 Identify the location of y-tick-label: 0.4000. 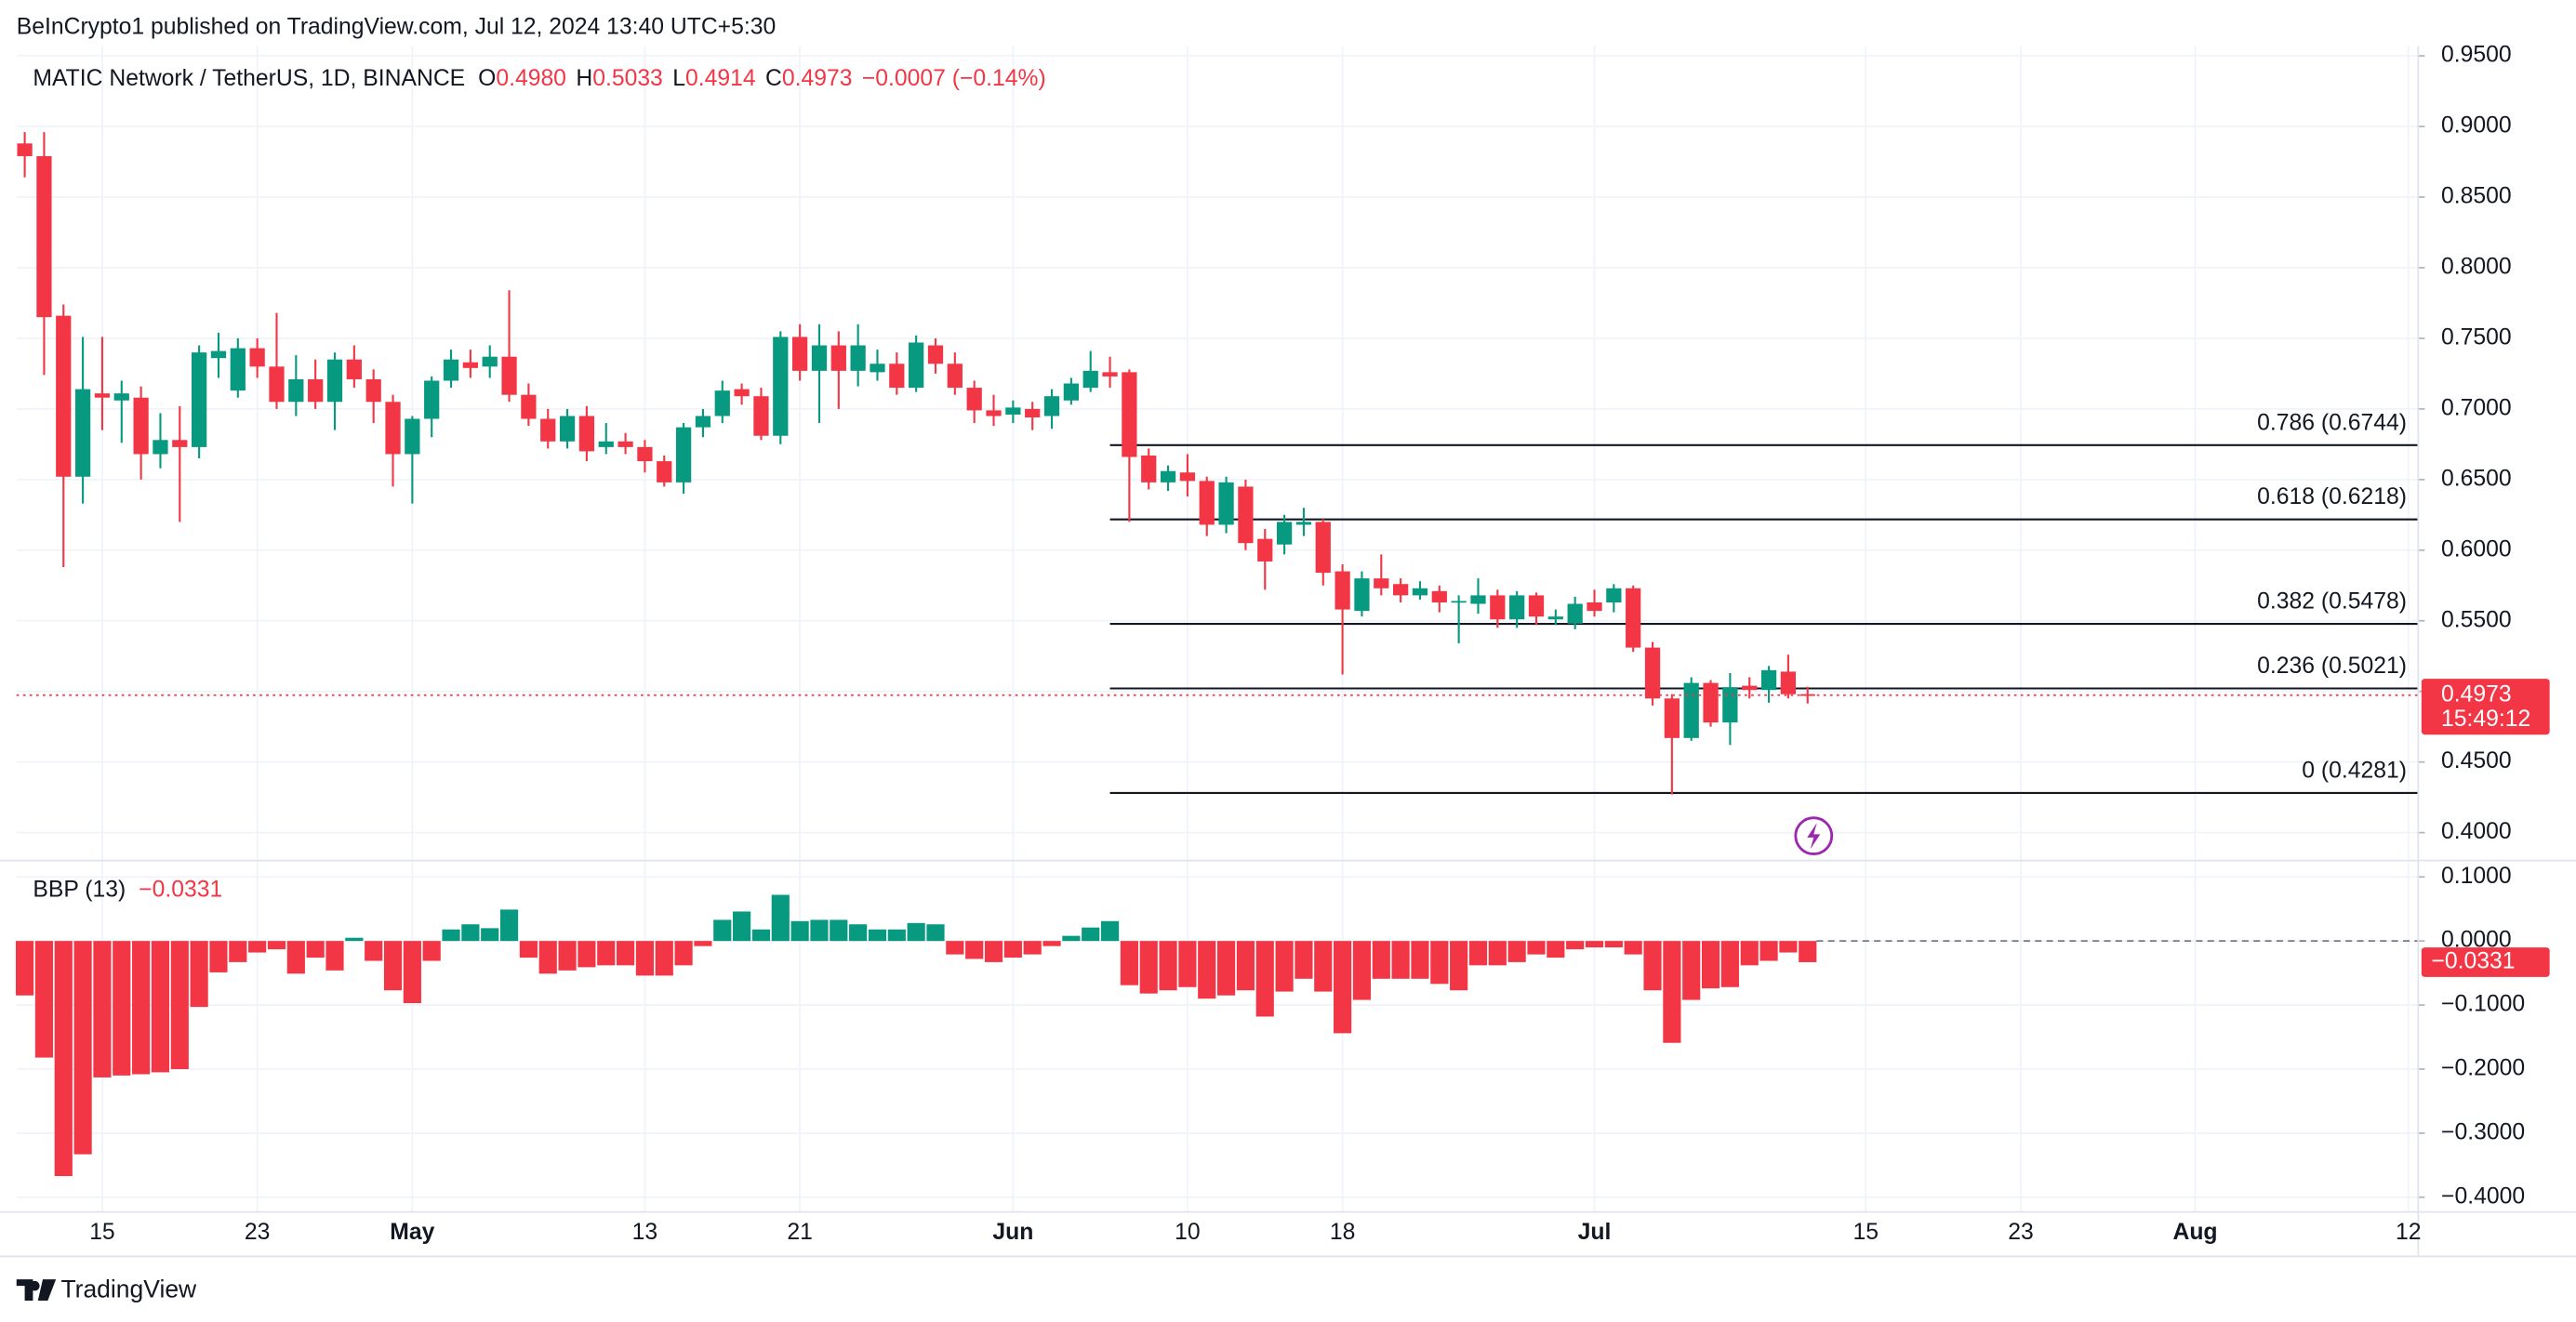
(2476, 832).